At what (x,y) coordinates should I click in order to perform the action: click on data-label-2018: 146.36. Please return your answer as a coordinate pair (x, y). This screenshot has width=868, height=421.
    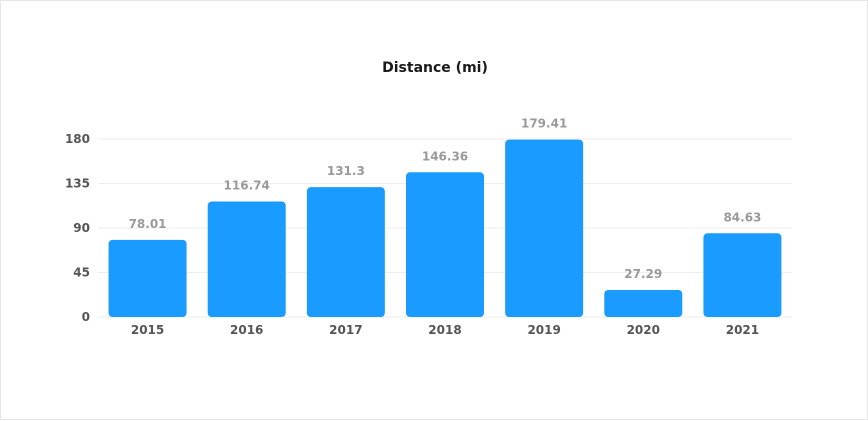
    Looking at the image, I should click on (445, 156).